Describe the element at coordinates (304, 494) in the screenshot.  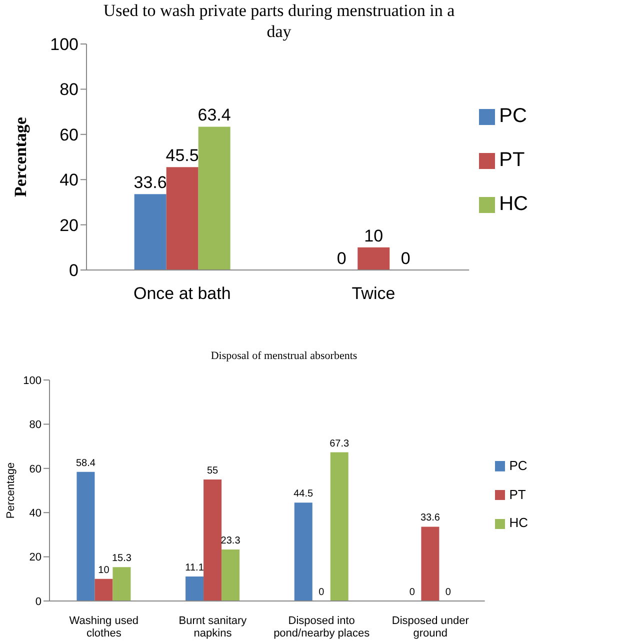
I see `data-label: 44.5` at that location.